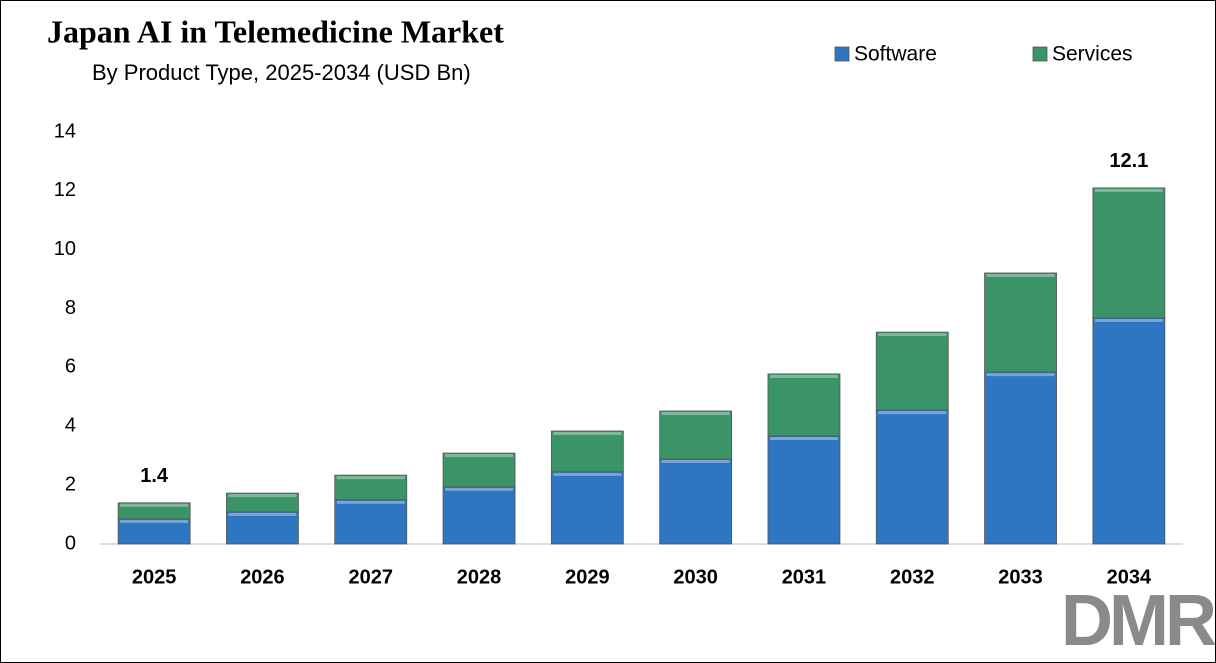 The image size is (1216, 663). What do you see at coordinates (479, 577) in the screenshot?
I see `x-tick-label: 2028` at bounding box center [479, 577].